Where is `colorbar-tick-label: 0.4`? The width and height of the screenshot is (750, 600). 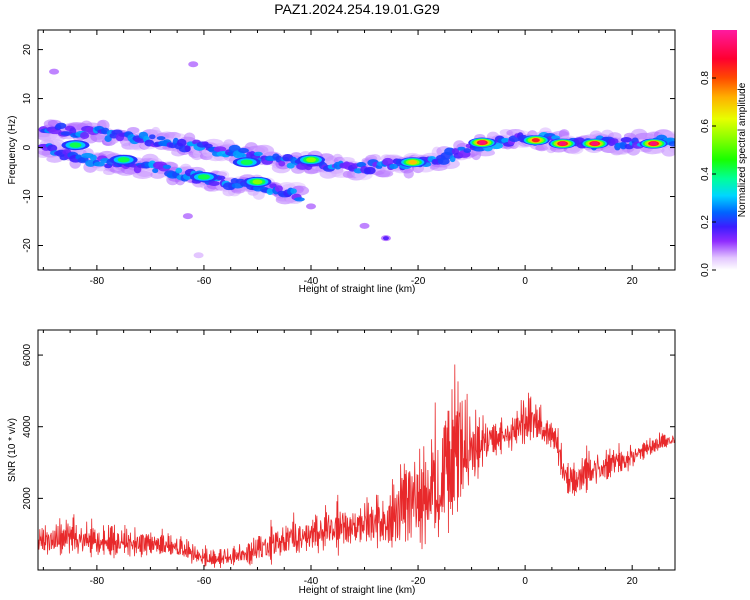
colorbar-tick-label: 0.4 is located at coordinates (705, 174).